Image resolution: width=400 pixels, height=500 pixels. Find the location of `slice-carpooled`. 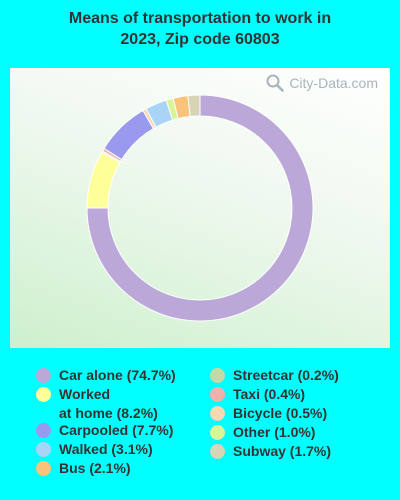

slice-carpooled is located at coordinates (129, 135).